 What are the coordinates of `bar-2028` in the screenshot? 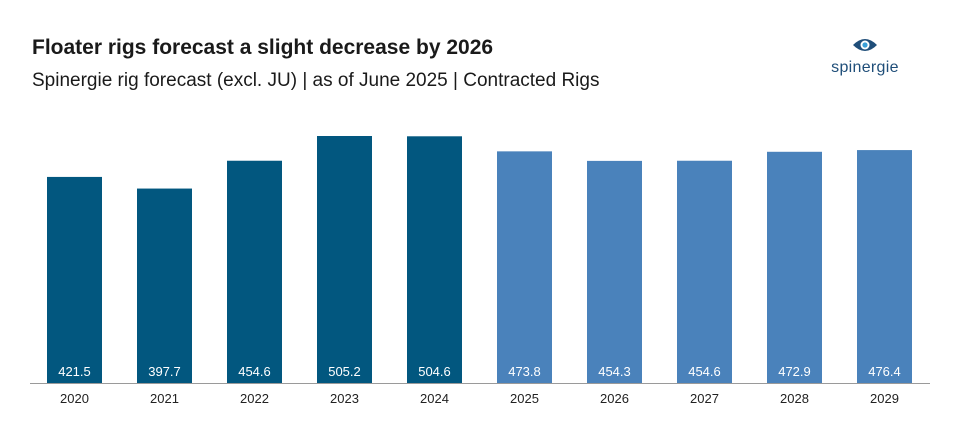 It's located at (794, 267).